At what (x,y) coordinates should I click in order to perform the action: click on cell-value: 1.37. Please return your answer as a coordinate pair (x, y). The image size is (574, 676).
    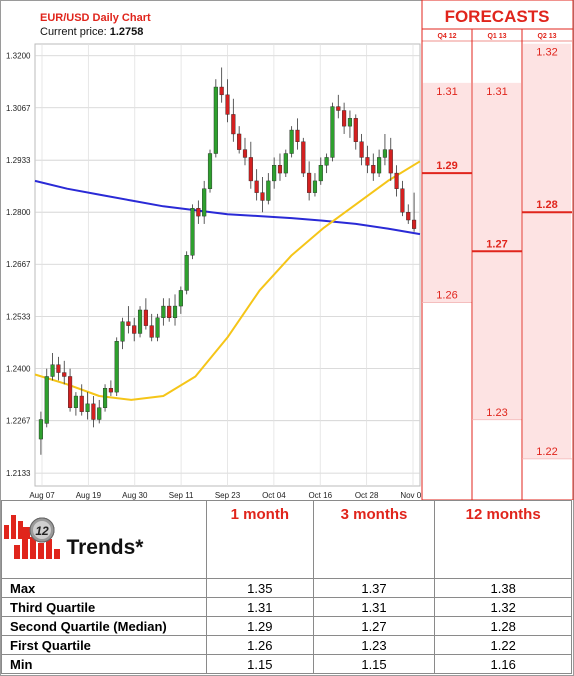
    Looking at the image, I should click on (374, 588).